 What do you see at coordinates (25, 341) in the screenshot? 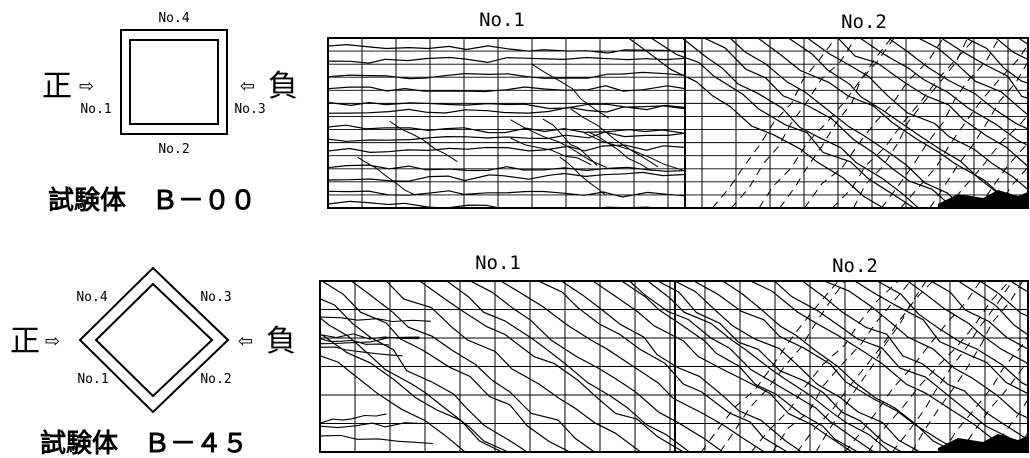
I see `b45-positive-label: 正` at bounding box center [25, 341].